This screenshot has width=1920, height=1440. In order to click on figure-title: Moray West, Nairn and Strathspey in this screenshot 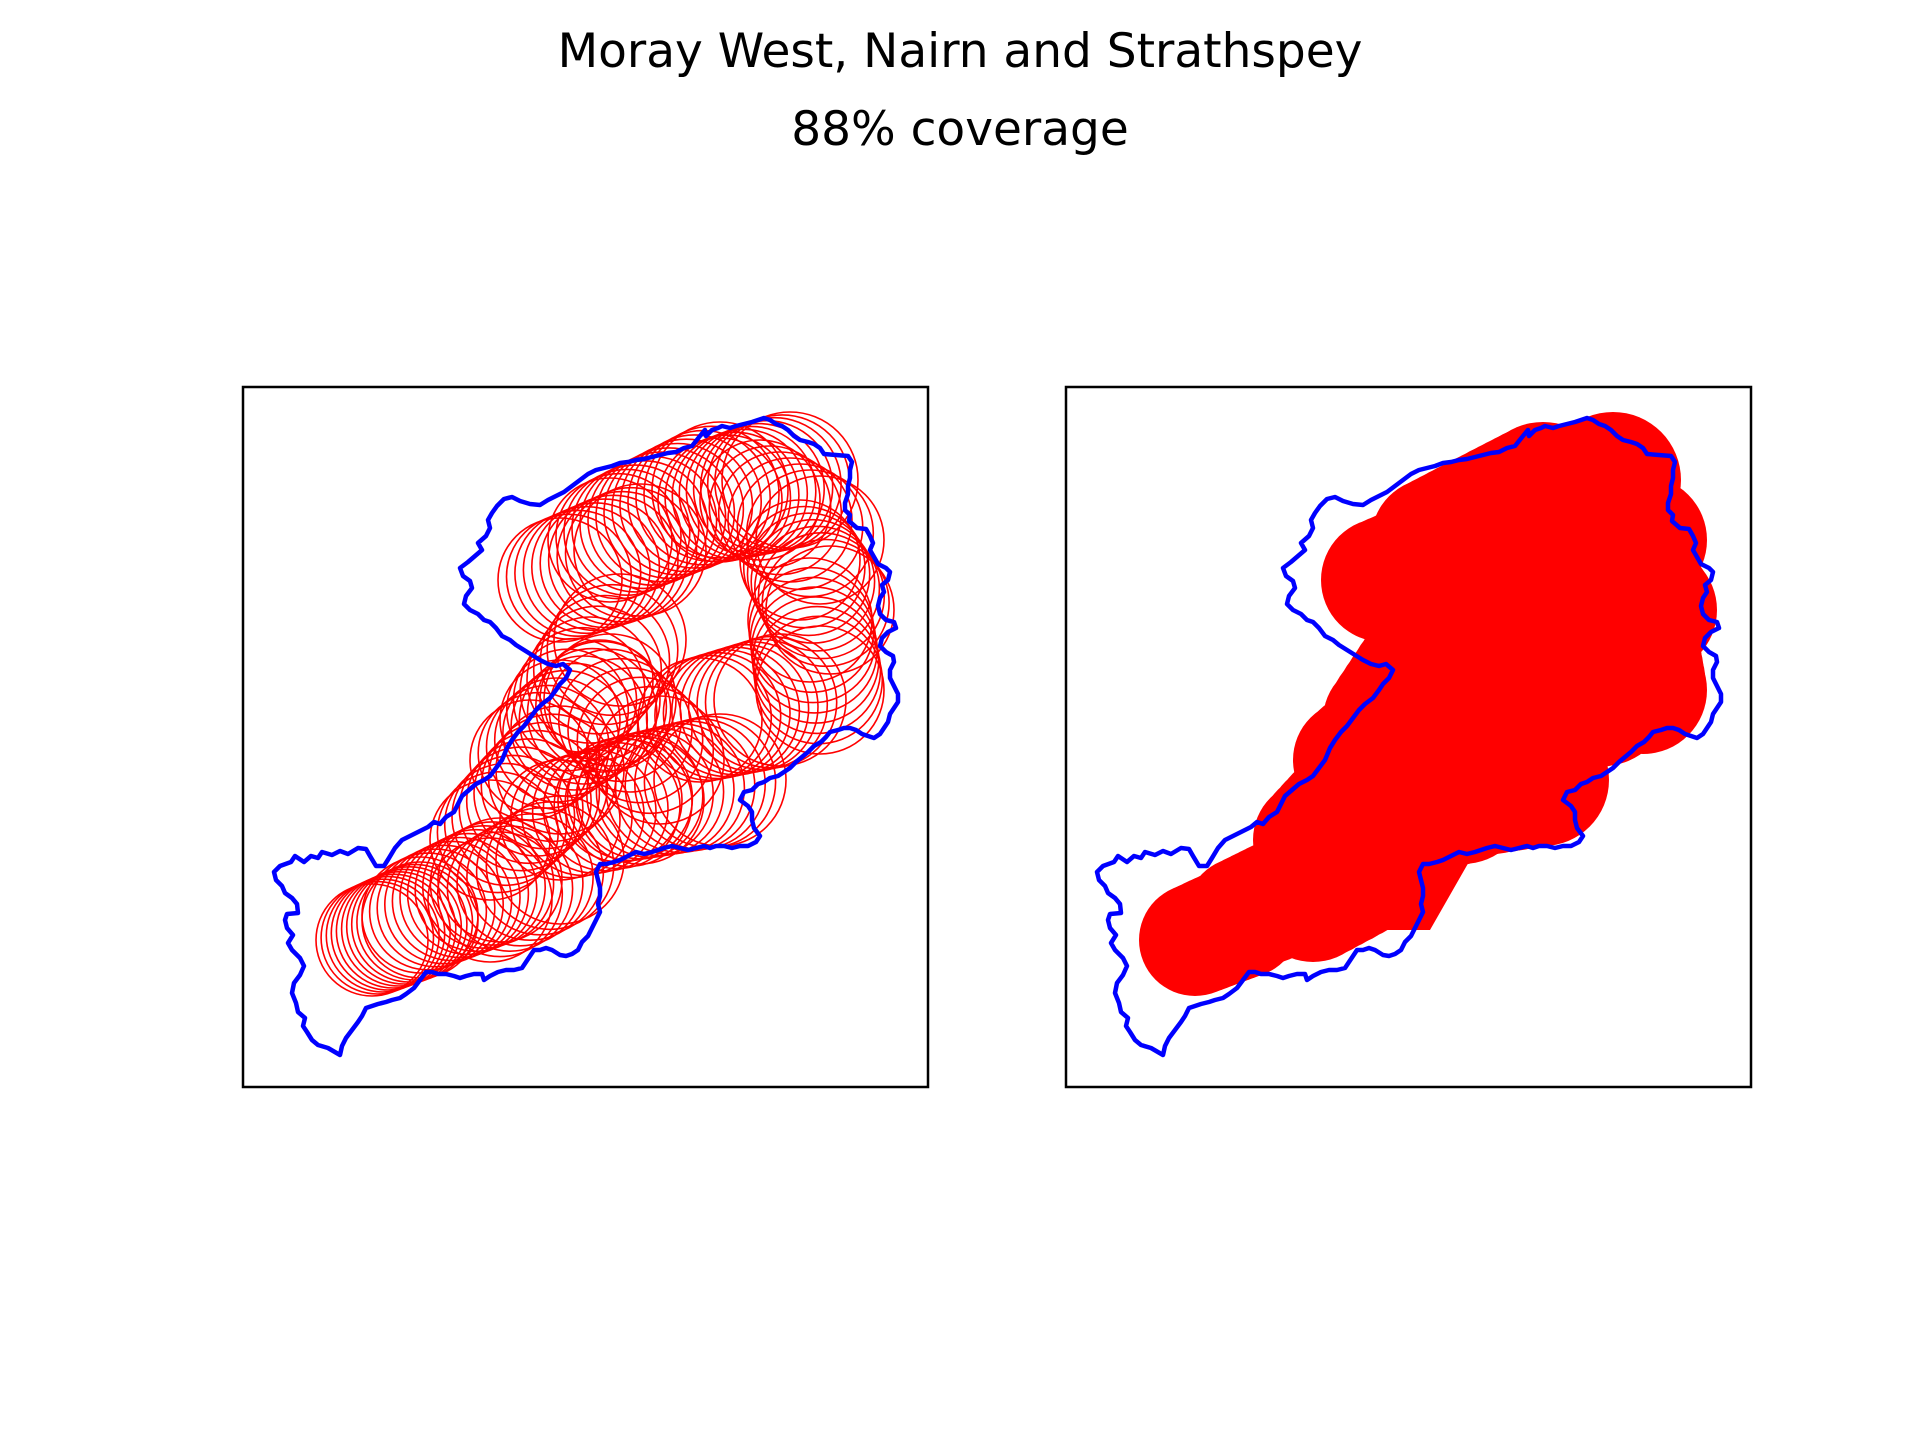, I will do `click(960, 51)`.